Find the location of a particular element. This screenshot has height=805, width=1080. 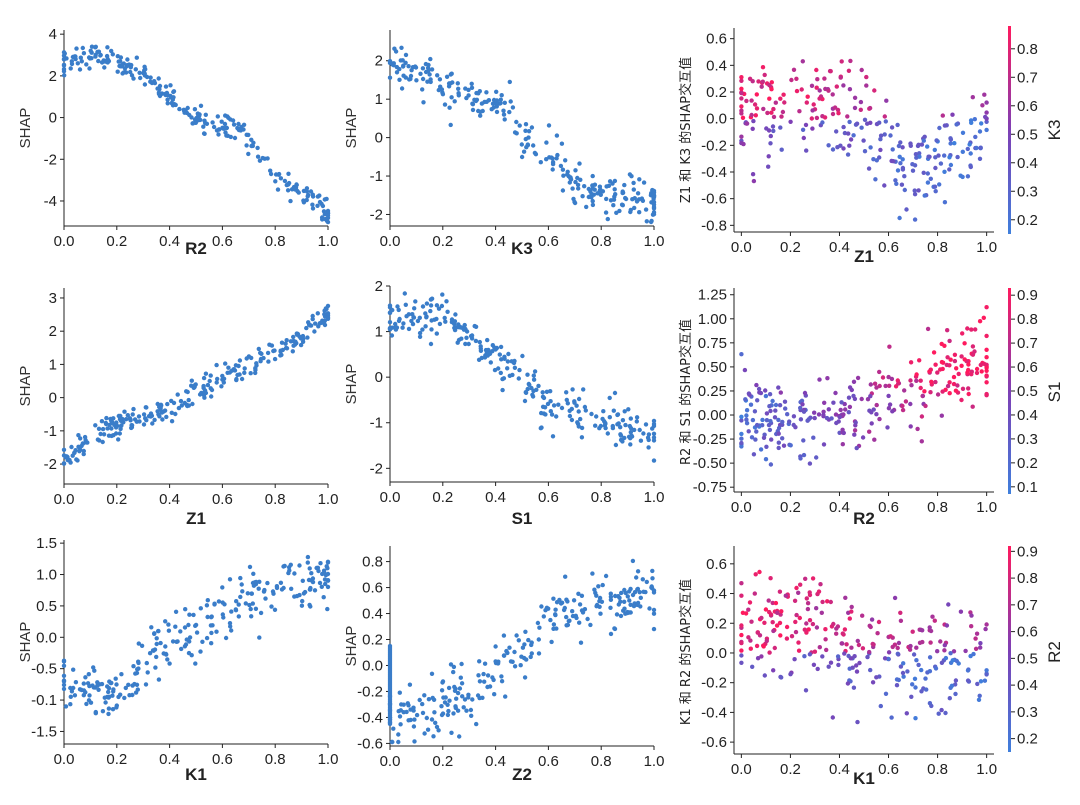

y-tick-label: 1 is located at coordinates (53, 364).